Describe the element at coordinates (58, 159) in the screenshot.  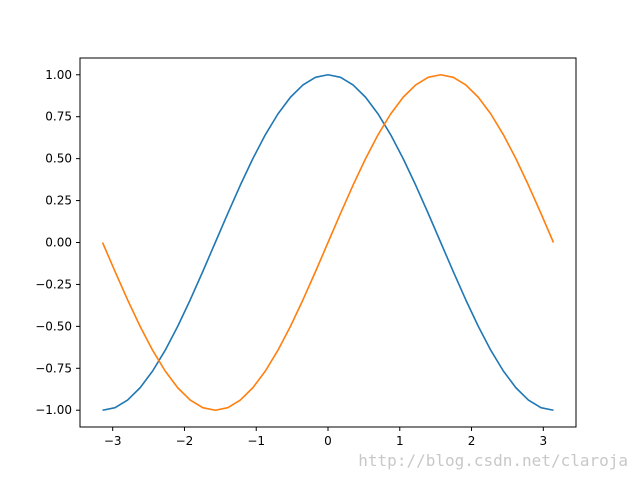
I see `y-tick-label: 0.50` at that location.